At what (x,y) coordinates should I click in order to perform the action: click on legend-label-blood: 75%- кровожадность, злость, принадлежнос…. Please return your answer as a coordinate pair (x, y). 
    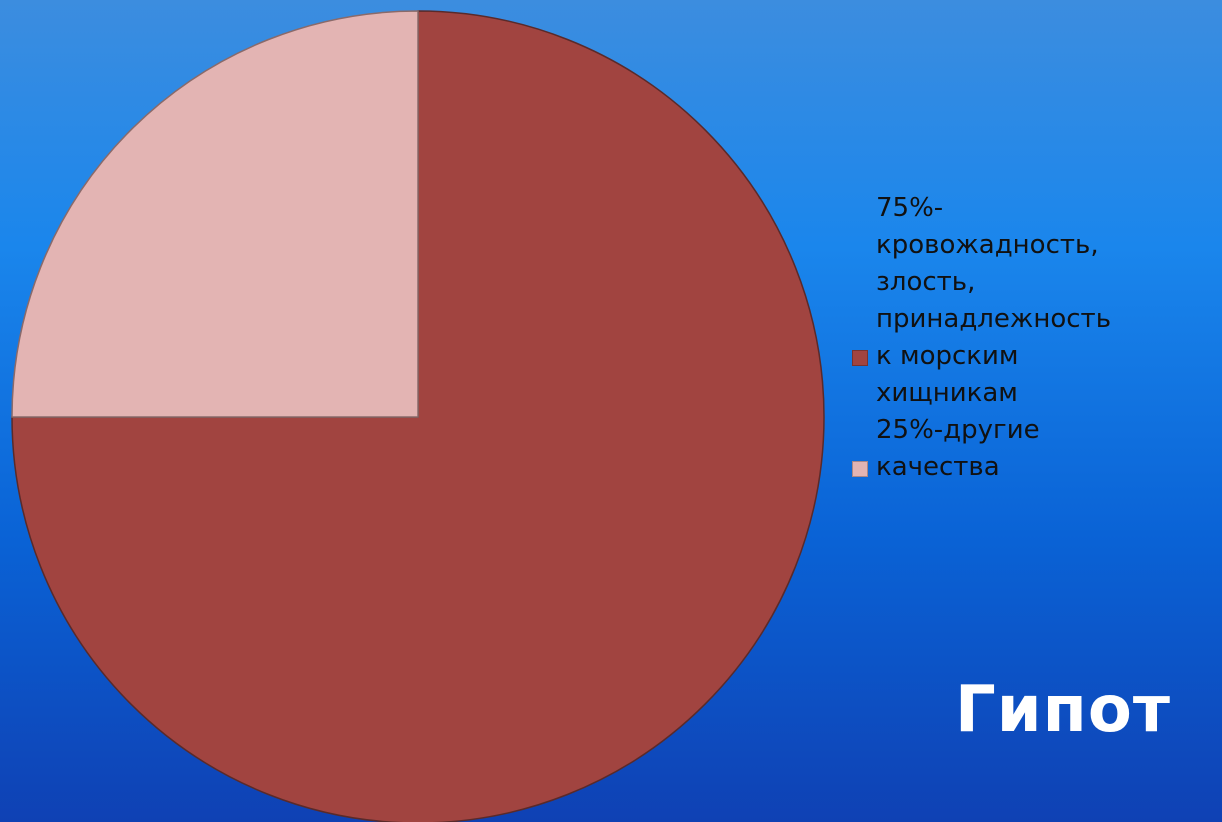
    Looking at the image, I should click on (994, 300).